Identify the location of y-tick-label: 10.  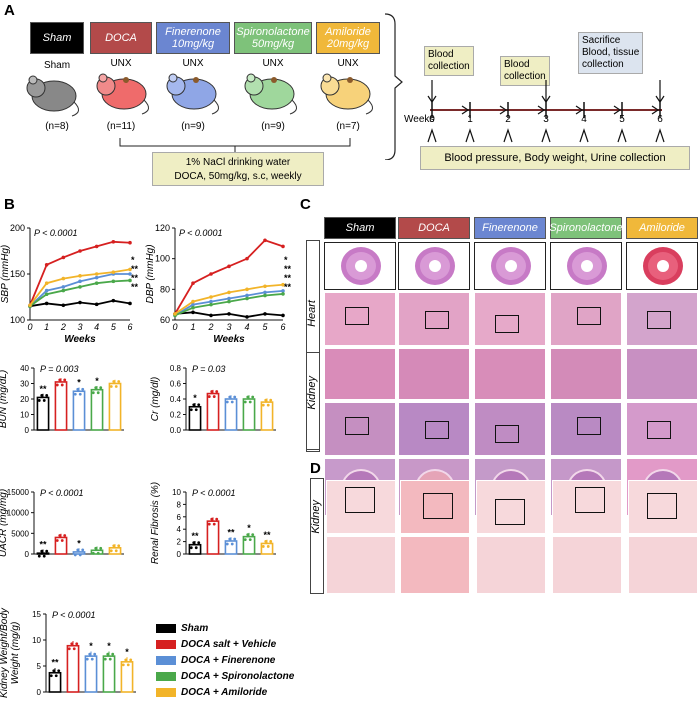
(36, 640).